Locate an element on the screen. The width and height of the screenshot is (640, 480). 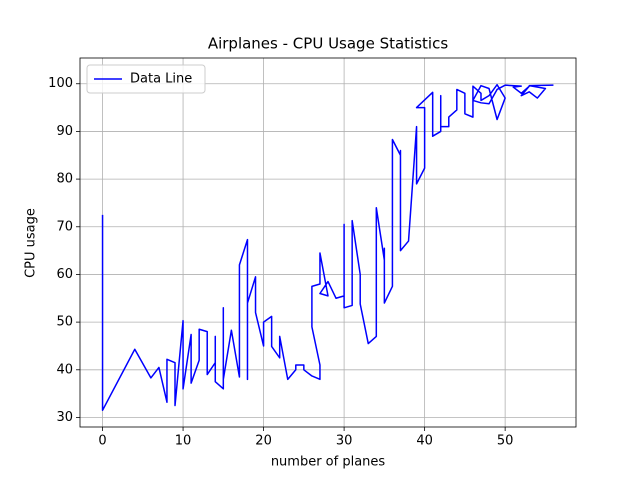
x-tick-label: 40 is located at coordinates (424, 441).